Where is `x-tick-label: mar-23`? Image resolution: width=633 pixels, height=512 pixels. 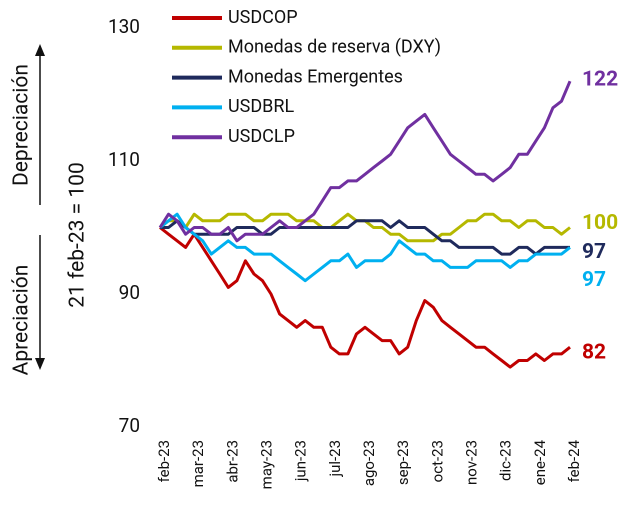
x-tick-label: mar-23 is located at coordinates (198, 463).